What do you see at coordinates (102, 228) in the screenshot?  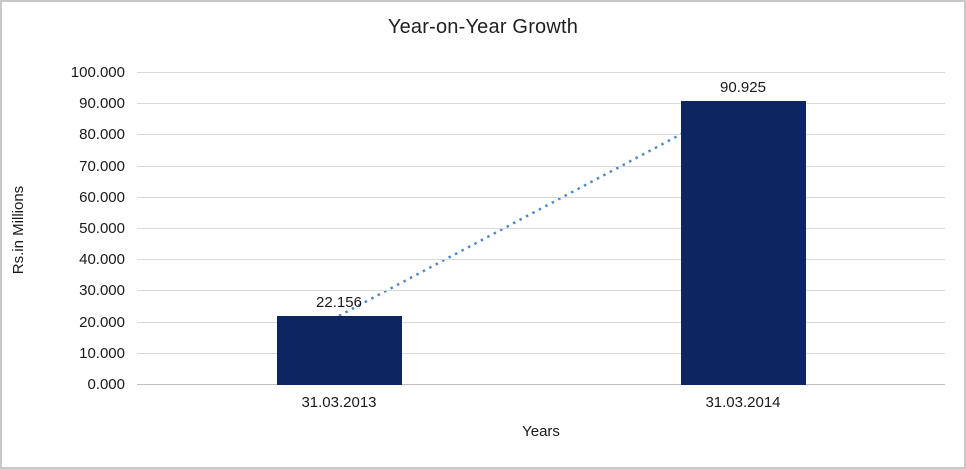 I see `y-tick-label: 50.000` at bounding box center [102, 228].